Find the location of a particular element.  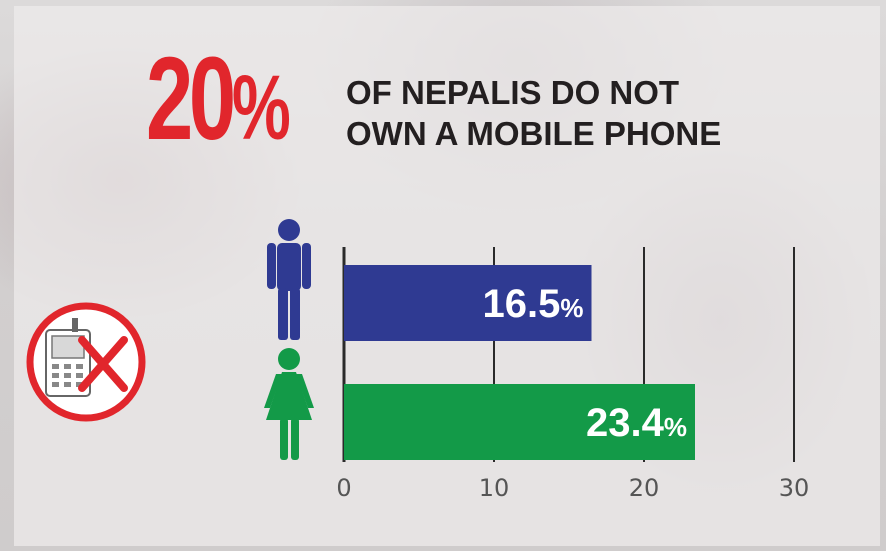

bar-female is located at coordinates (519, 422).